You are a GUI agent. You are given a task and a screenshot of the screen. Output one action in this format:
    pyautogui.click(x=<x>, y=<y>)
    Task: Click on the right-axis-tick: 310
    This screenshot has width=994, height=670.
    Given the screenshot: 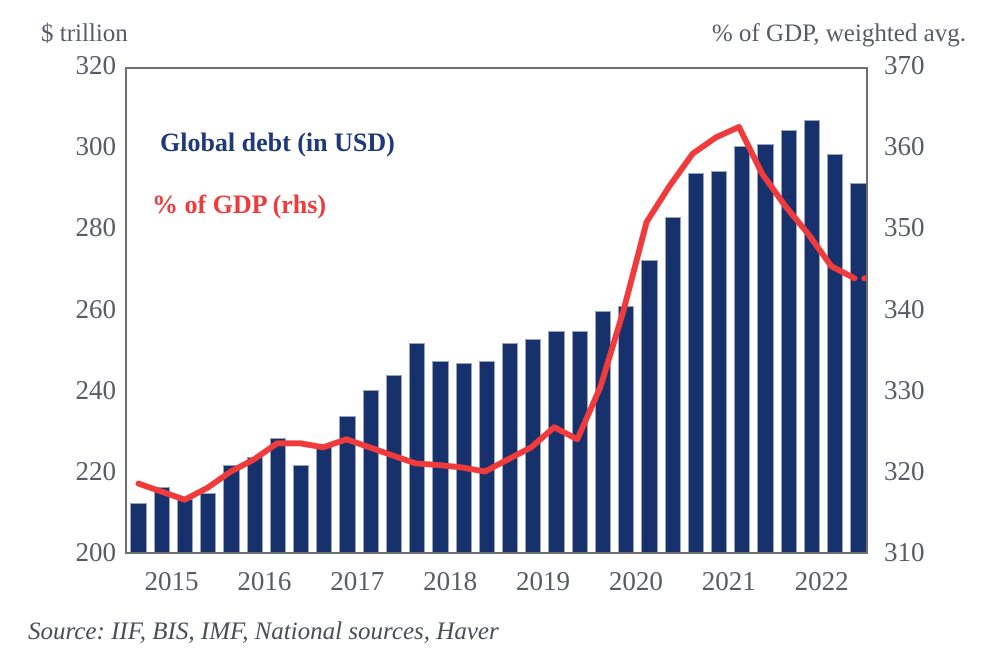 What is the action you would take?
    pyautogui.click(x=904, y=552)
    